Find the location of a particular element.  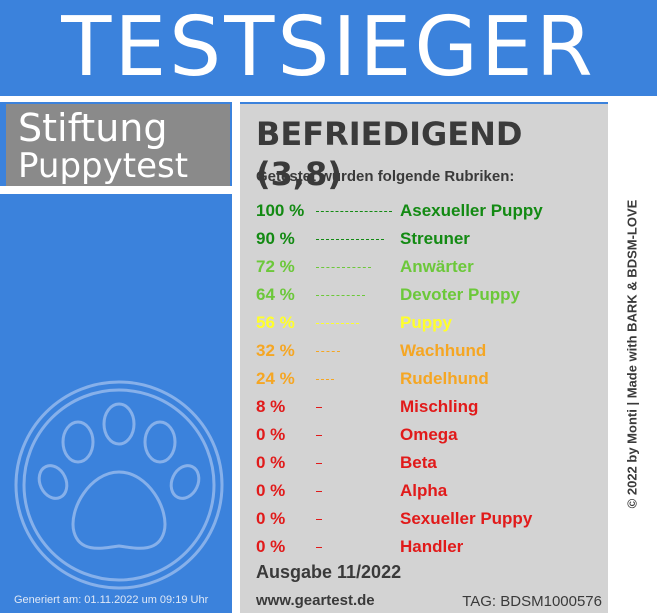

category-percent: 90 % is located at coordinates (275, 238).